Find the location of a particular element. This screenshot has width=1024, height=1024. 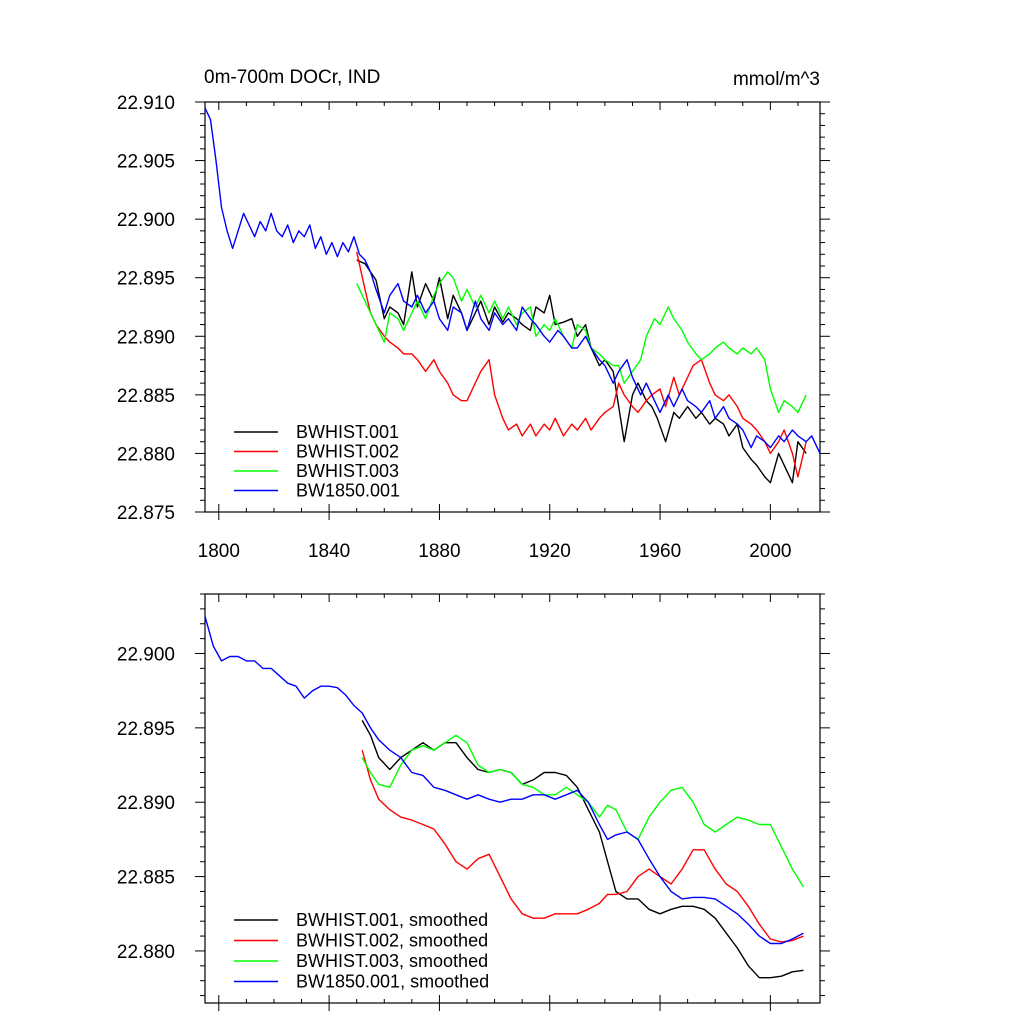

x-tick-label: 1840 is located at coordinates (329, 551).